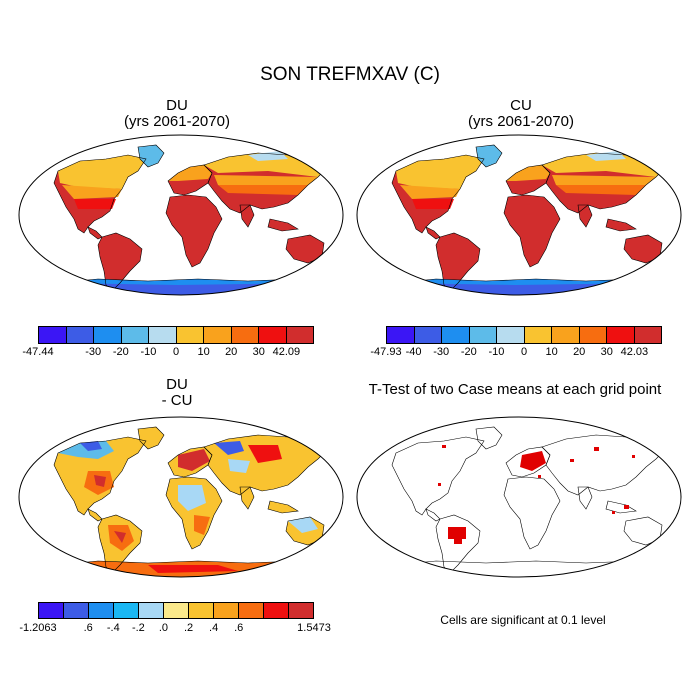 Image resolution: width=700 pixels, height=700 pixels. I want to click on panel-du-title: DU (yrs 2061-2070), so click(177, 114).